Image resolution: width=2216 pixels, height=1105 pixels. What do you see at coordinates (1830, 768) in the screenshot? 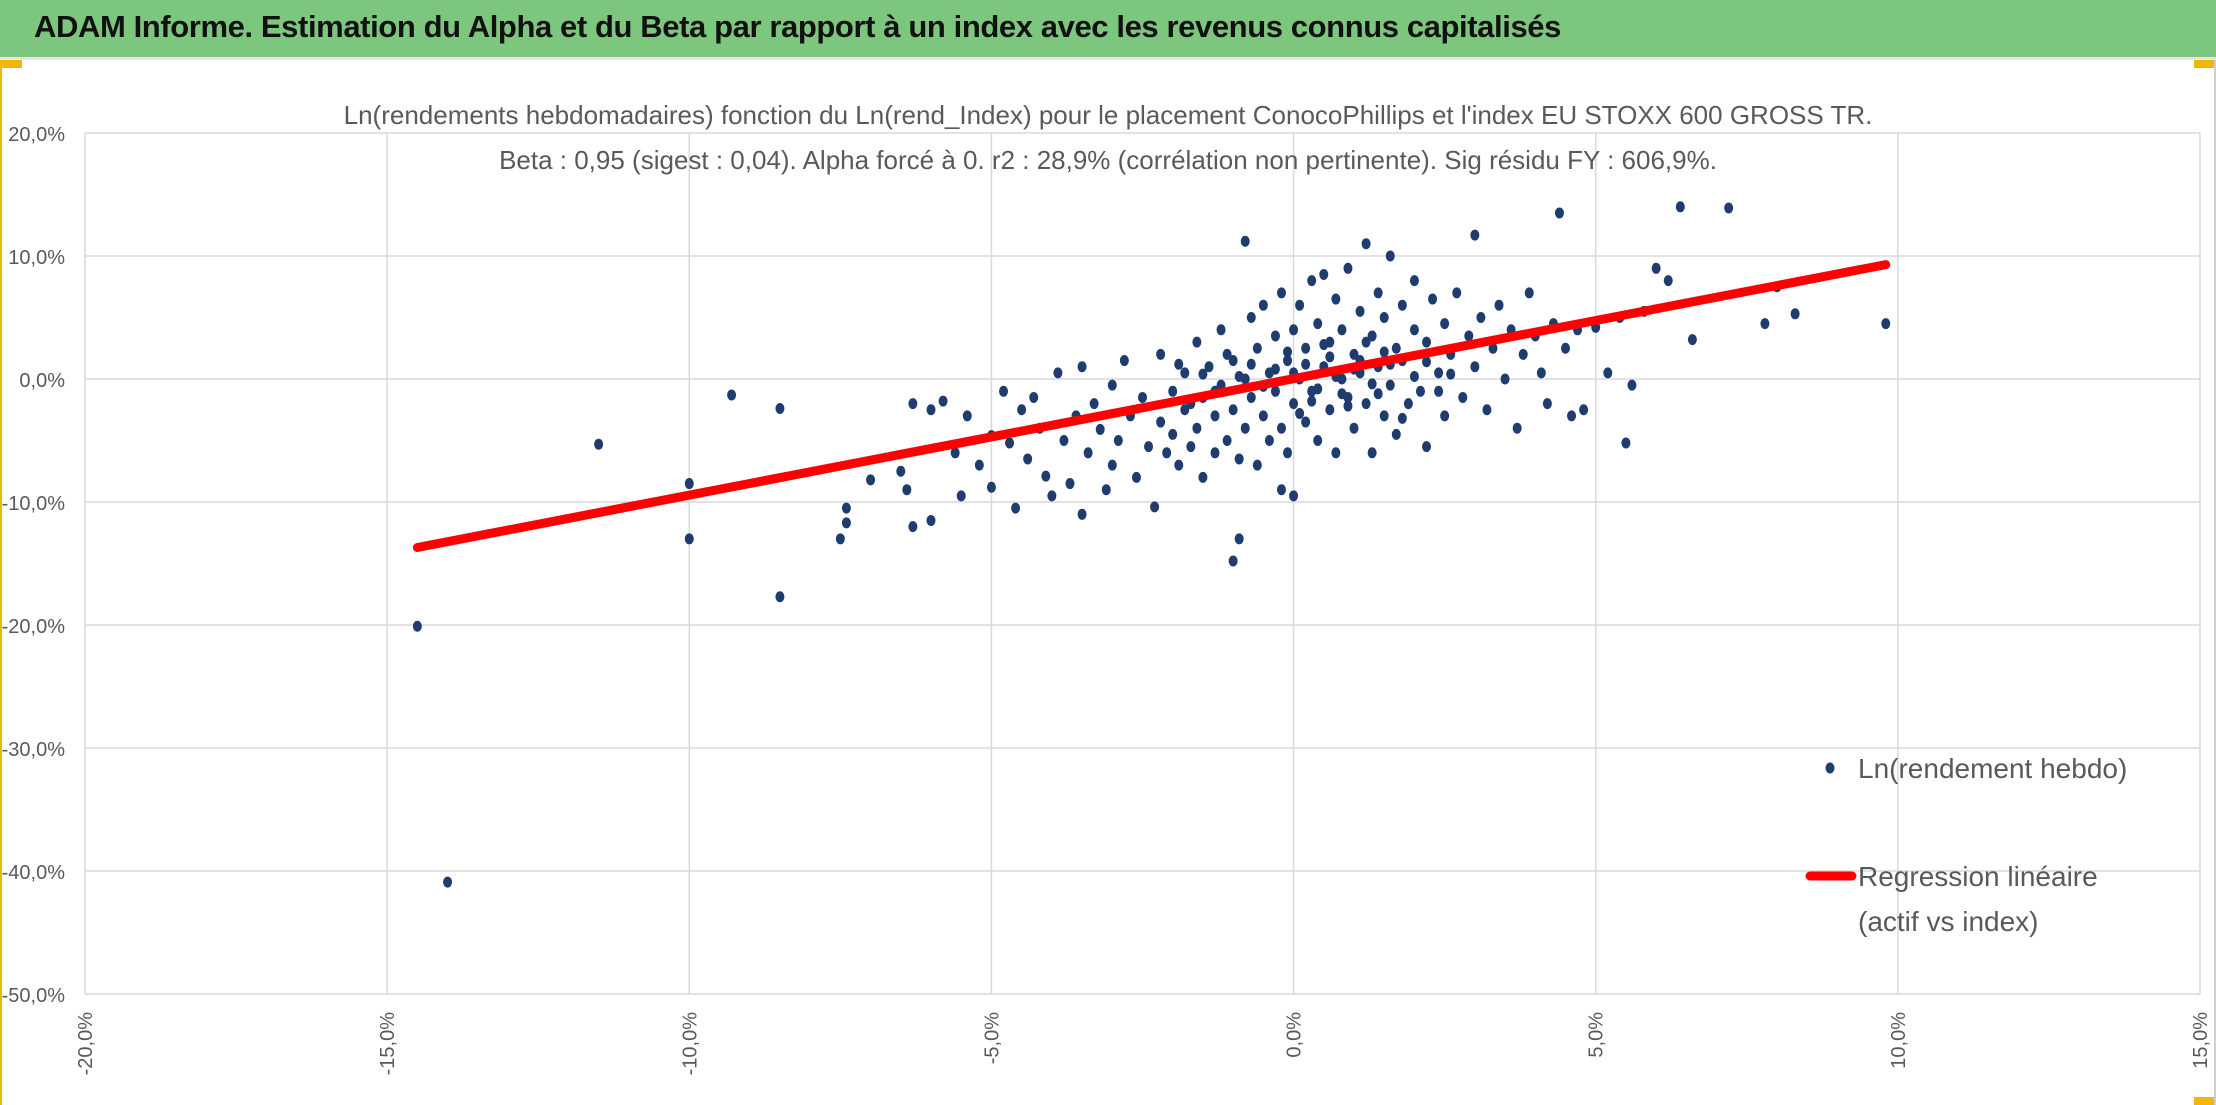
I see `legend-point-marker` at bounding box center [1830, 768].